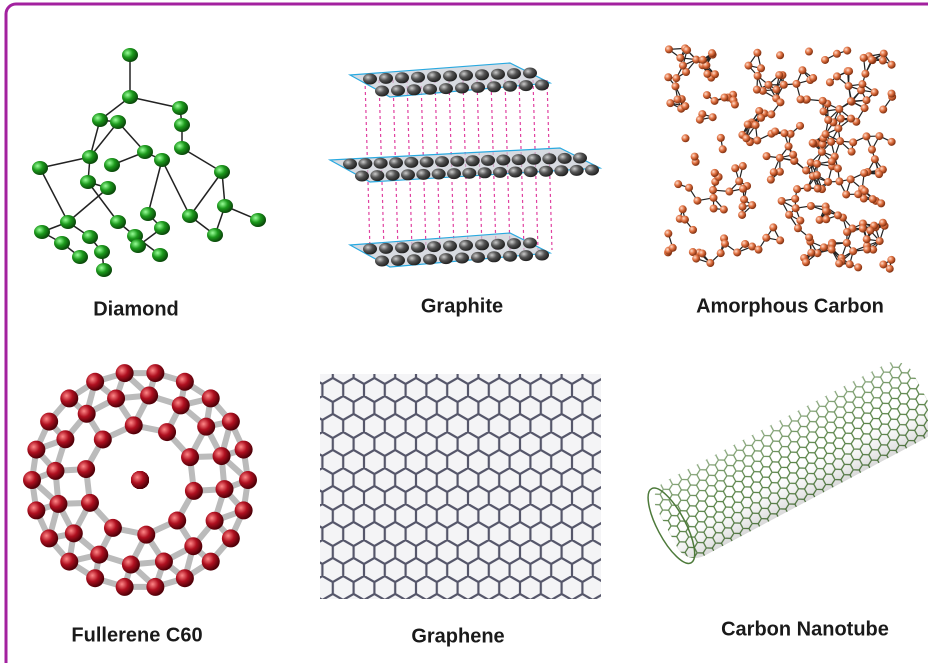 This screenshot has width=928, height=663. I want to click on nanotube-image, so click(787, 463).